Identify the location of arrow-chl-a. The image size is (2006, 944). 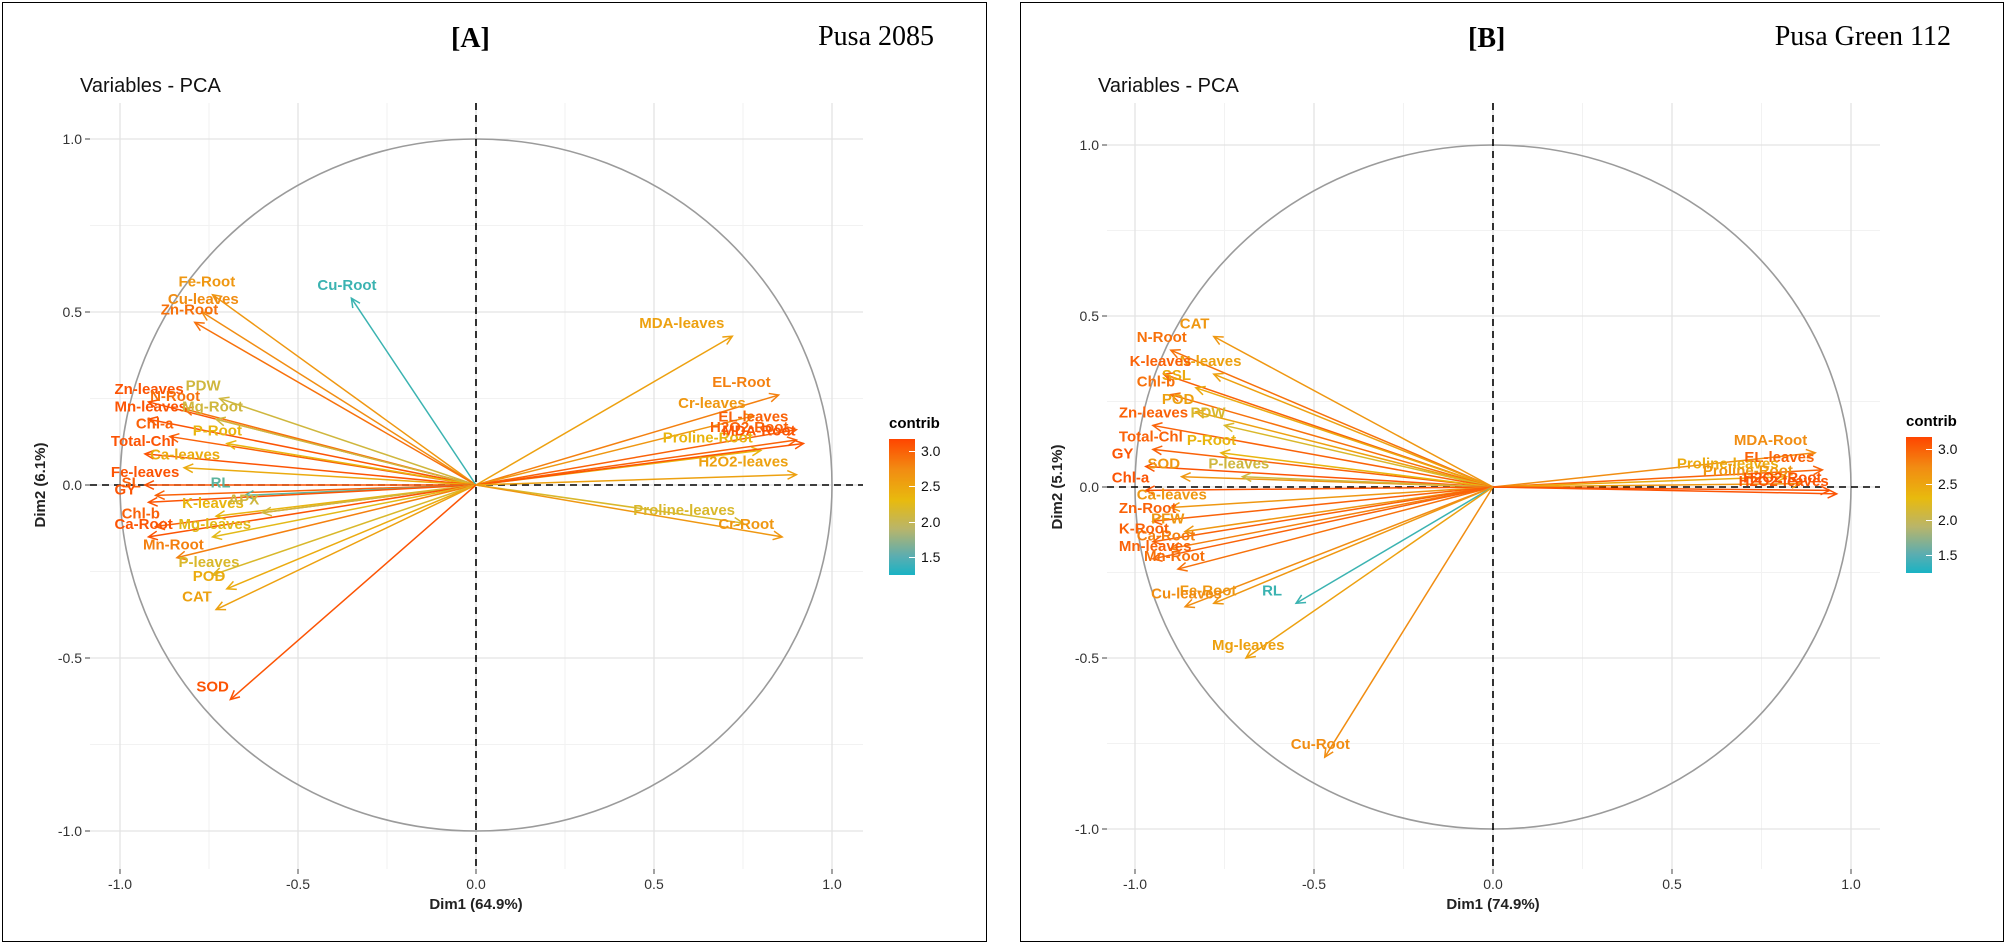
(1319, 490).